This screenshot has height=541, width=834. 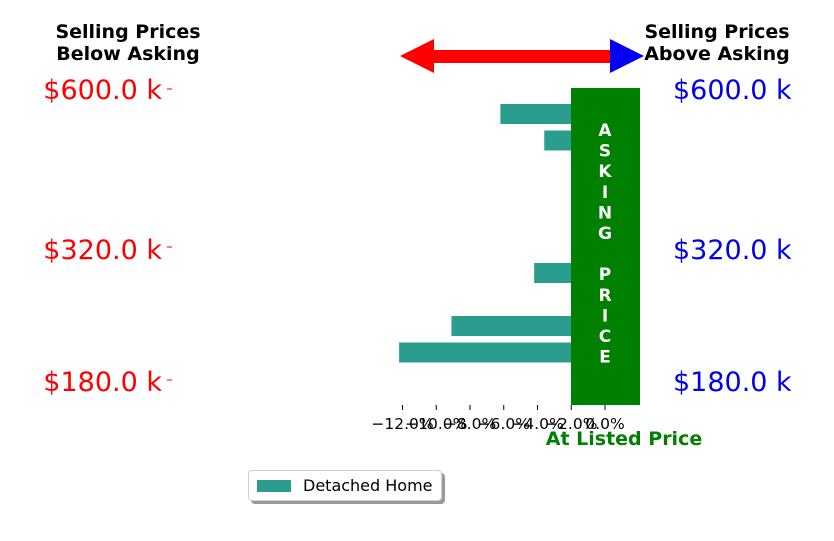 I want to click on band-letter-8: R, so click(x=604, y=296).